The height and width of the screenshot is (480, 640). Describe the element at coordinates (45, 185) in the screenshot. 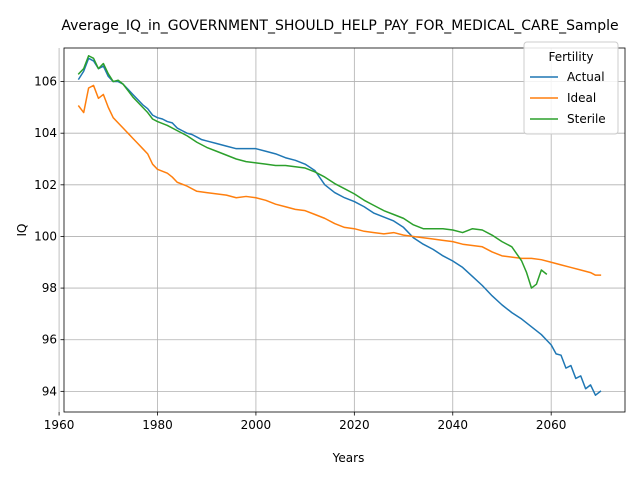

I see `y-tick-label: 102` at that location.